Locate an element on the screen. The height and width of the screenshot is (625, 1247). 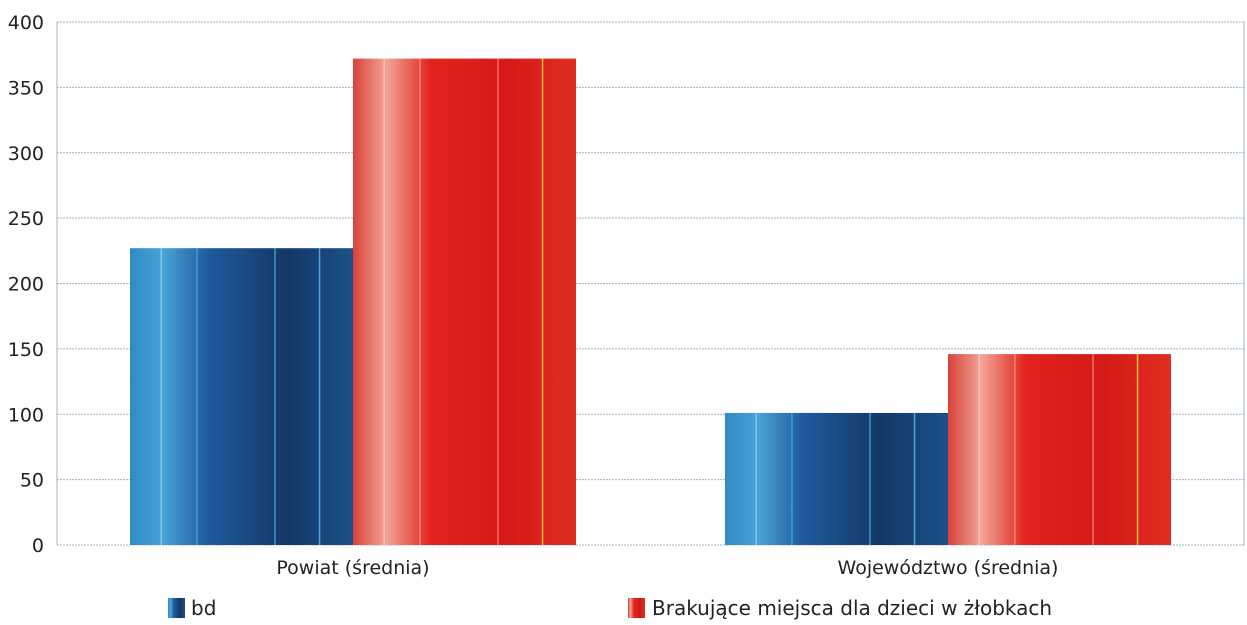
legend-label-series-1: bd is located at coordinates (203, 608).